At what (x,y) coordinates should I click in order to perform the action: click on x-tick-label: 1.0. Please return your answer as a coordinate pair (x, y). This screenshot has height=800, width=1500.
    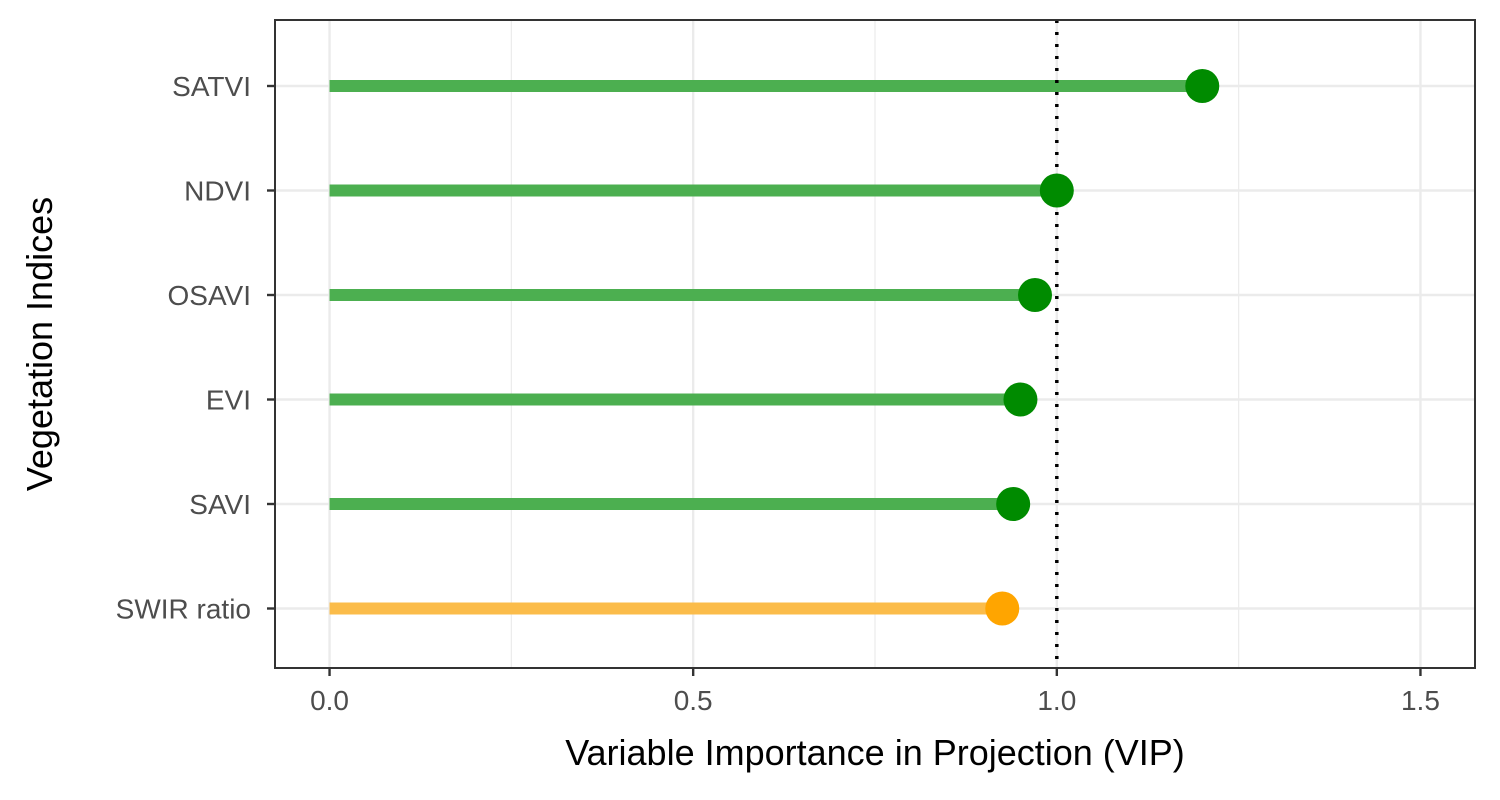
    Looking at the image, I should click on (1056, 700).